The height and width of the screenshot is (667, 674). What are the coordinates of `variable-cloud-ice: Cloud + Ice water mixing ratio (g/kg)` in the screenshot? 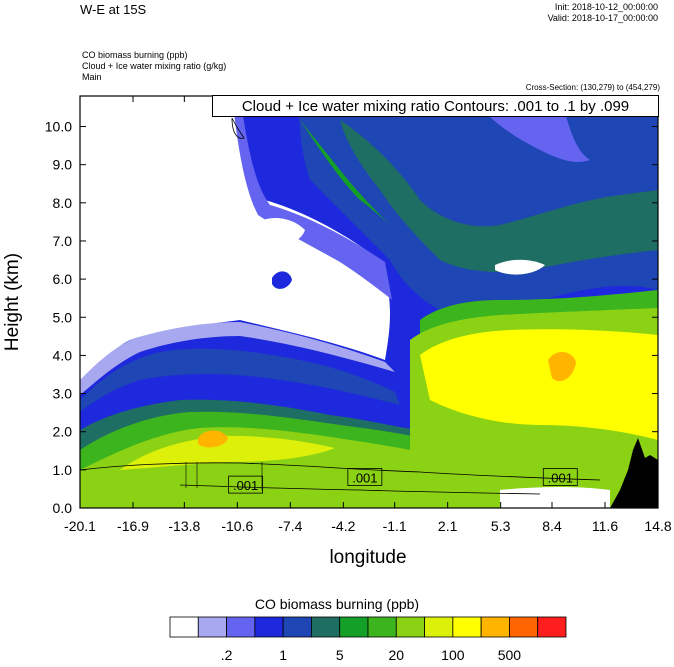 It's located at (154, 66).